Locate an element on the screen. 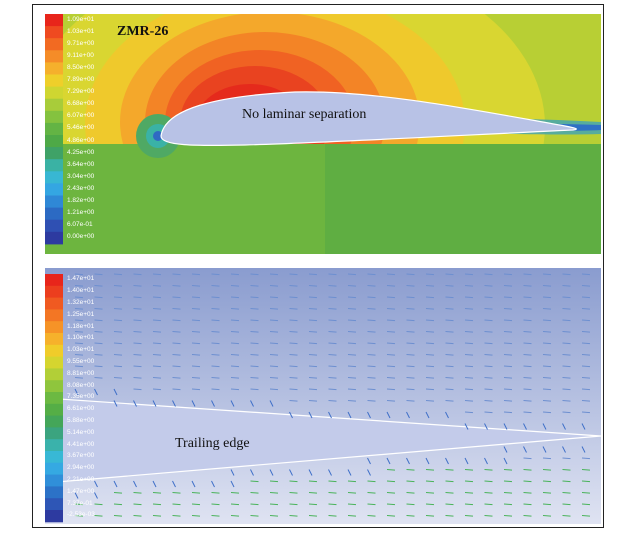 This screenshot has width=629, height=536. legend-value: 7.35e+00 is located at coordinates (81, 397).